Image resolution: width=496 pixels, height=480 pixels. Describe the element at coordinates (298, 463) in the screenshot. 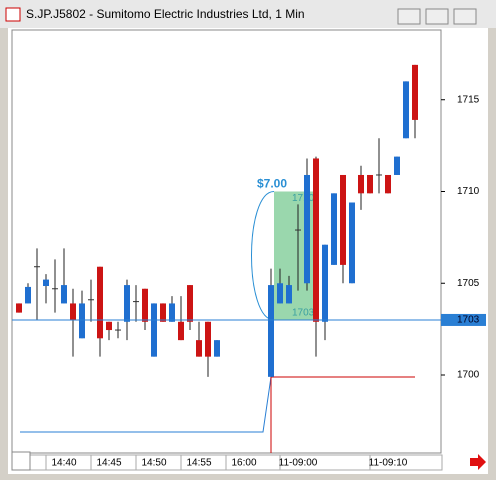

I see `x-tick-label: 11-09:00` at that location.